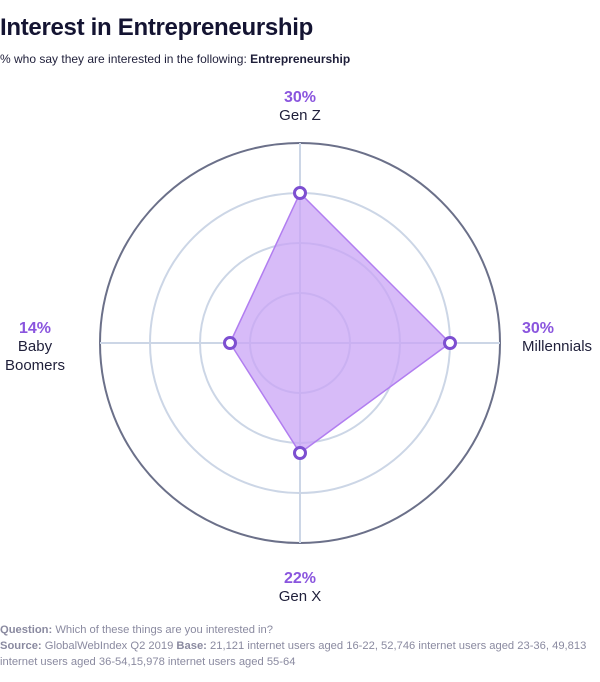 The image size is (600, 682). Describe the element at coordinates (26, 630) in the screenshot. I see `question-label: Question:` at that location.